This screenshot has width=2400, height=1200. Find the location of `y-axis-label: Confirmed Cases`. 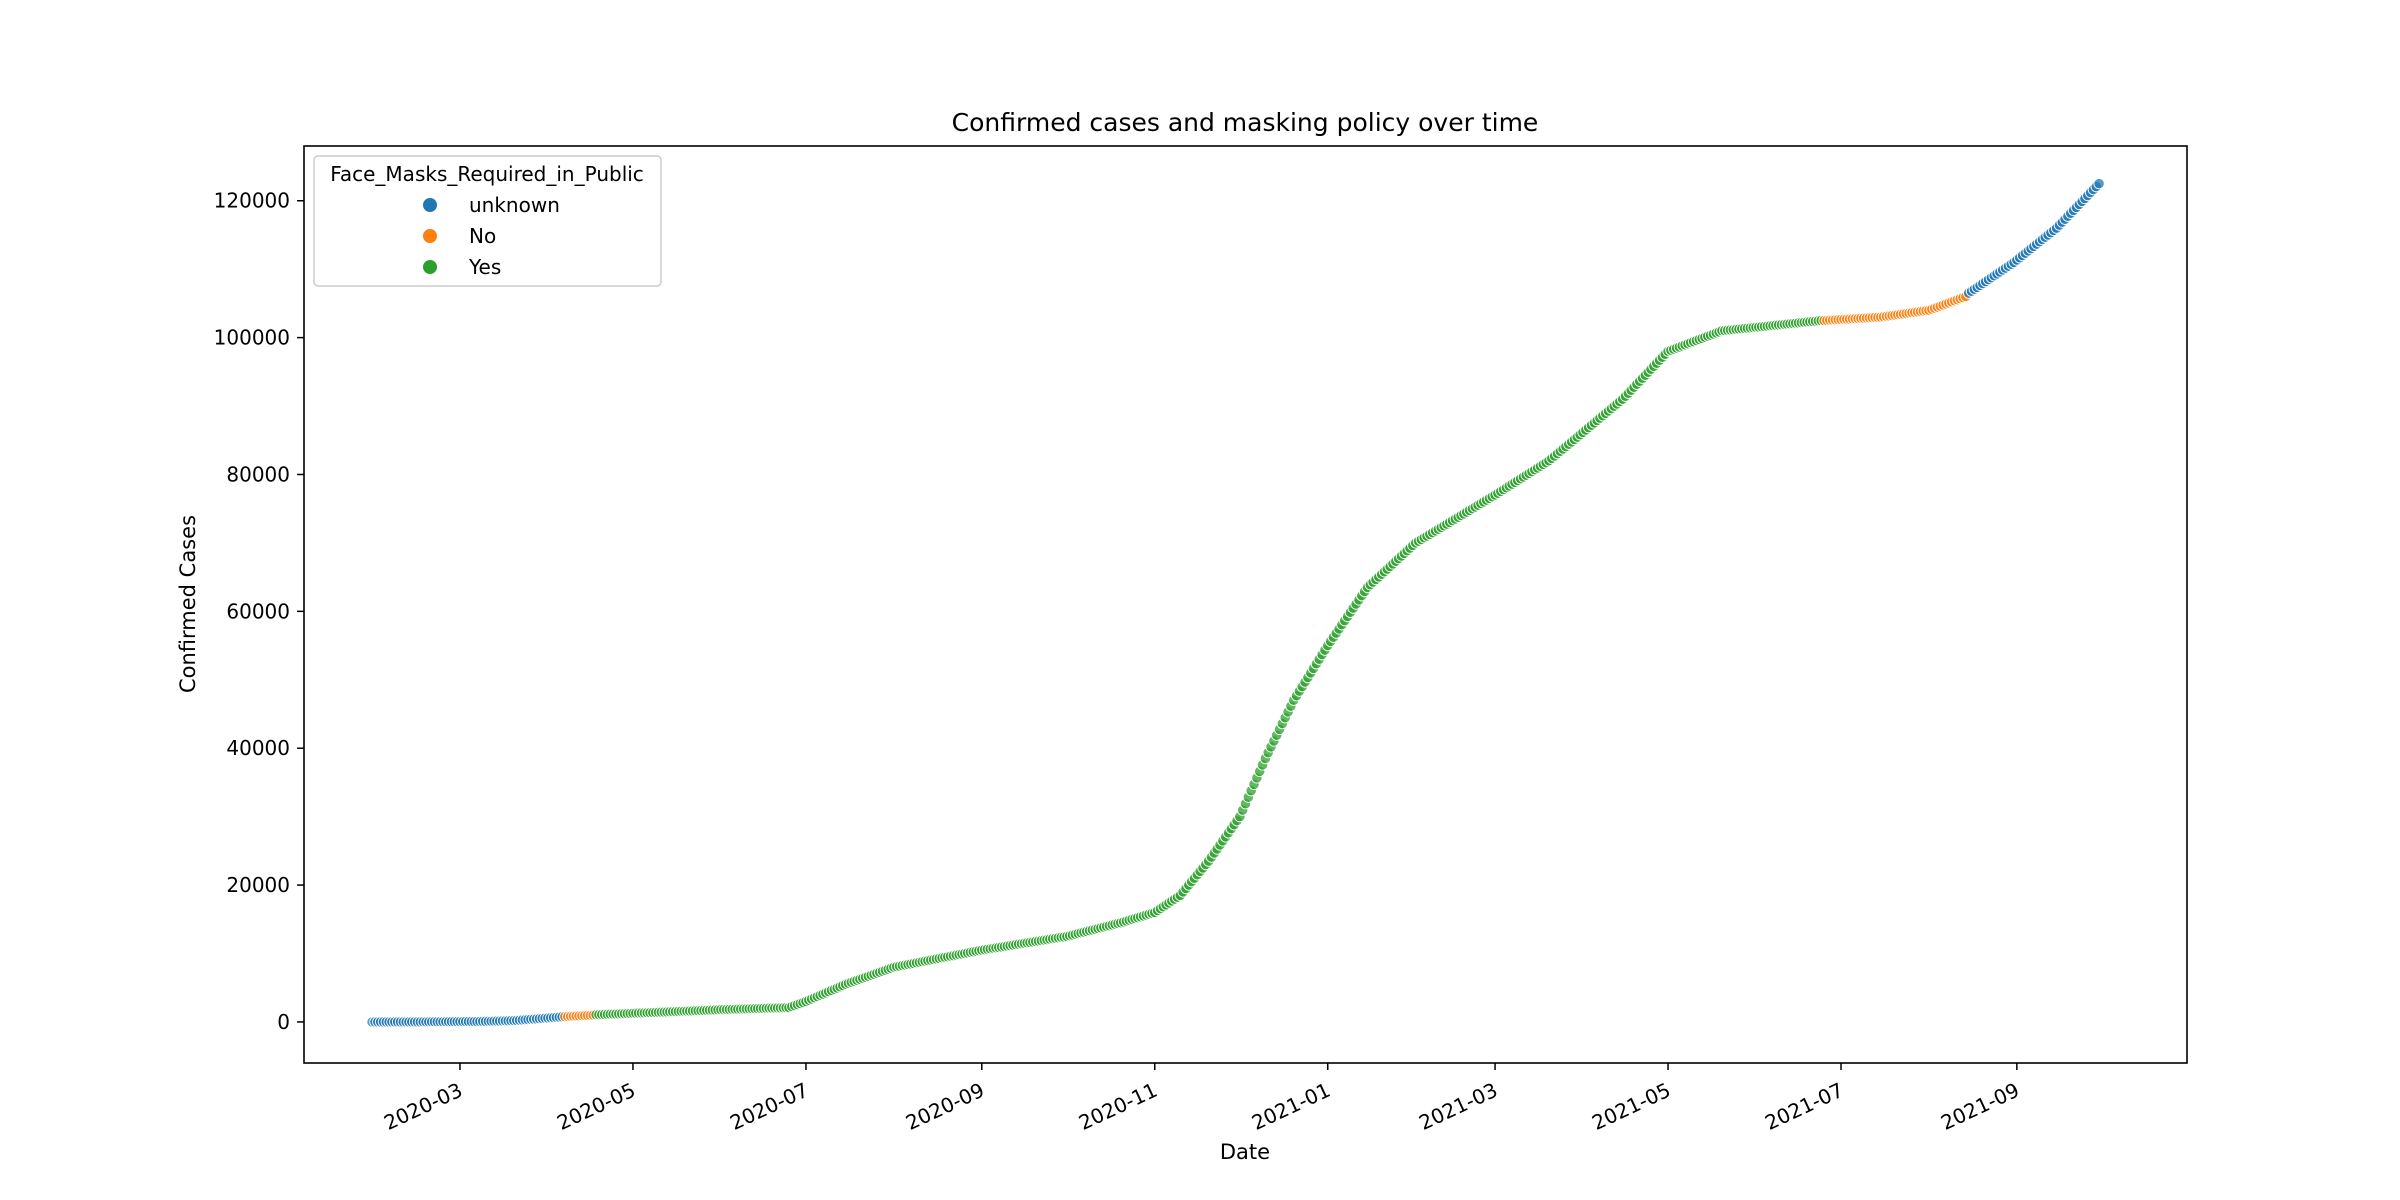

y-axis-label: Confirmed Cases is located at coordinates (188, 604).